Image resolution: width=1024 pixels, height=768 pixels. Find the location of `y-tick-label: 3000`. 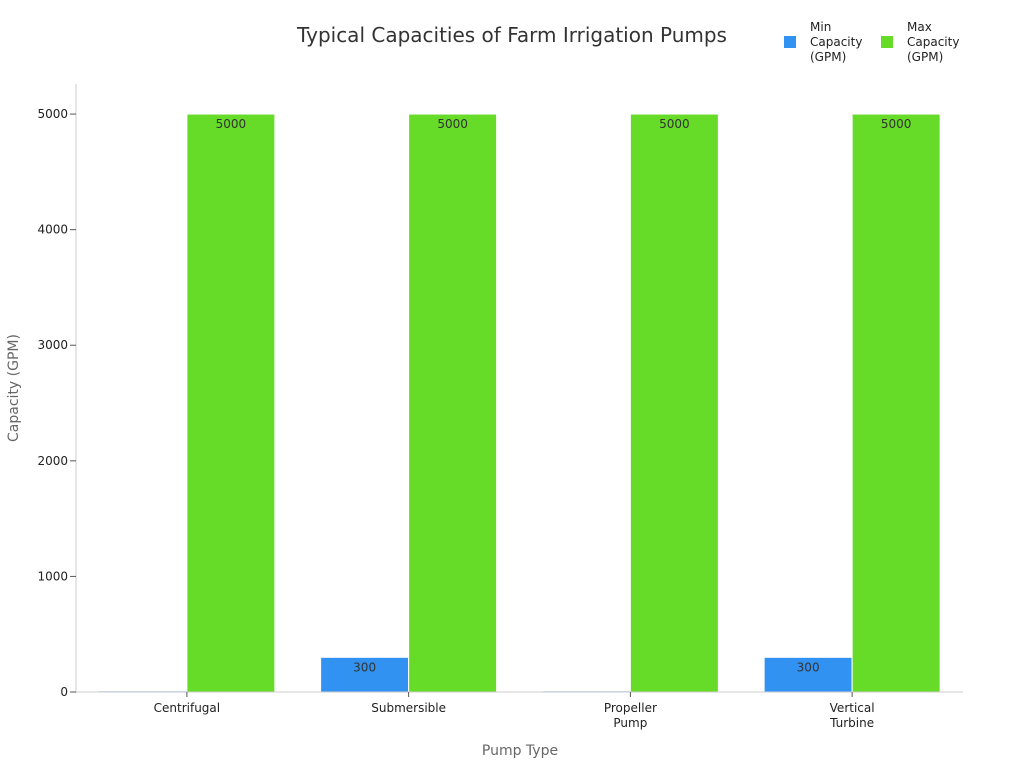

y-tick-label: 3000 is located at coordinates (52, 345).